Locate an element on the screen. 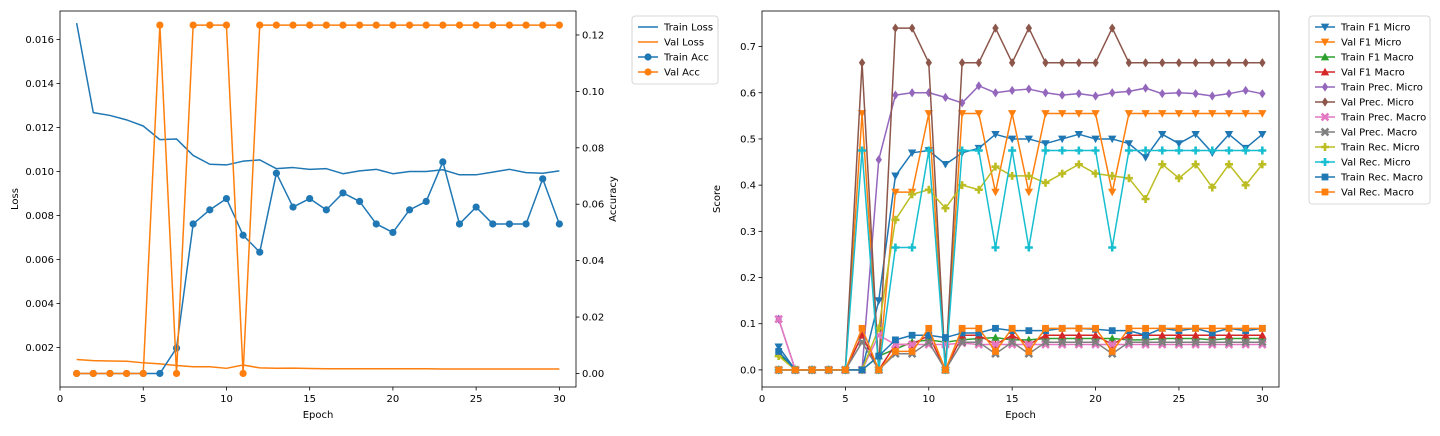 The image size is (1440, 436). loss-legend-label-2: Train Acc is located at coordinates (686, 58).